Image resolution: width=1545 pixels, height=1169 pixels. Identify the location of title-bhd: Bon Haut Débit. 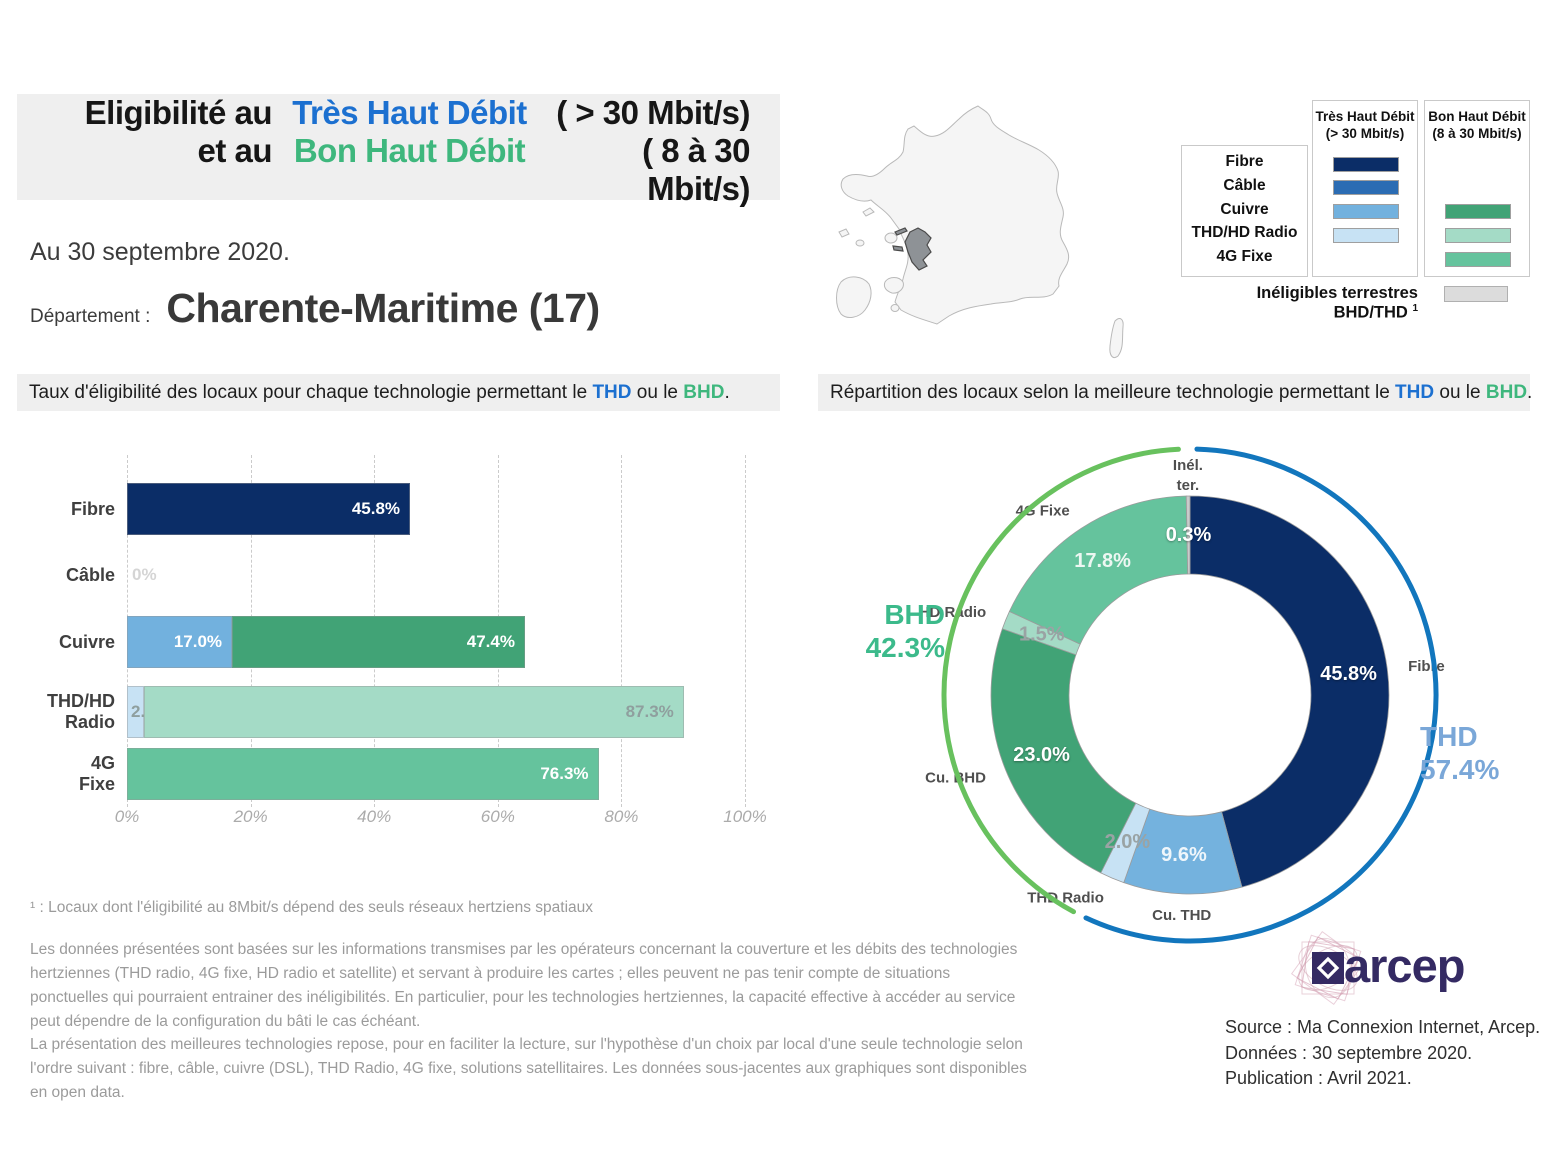
(409, 150).